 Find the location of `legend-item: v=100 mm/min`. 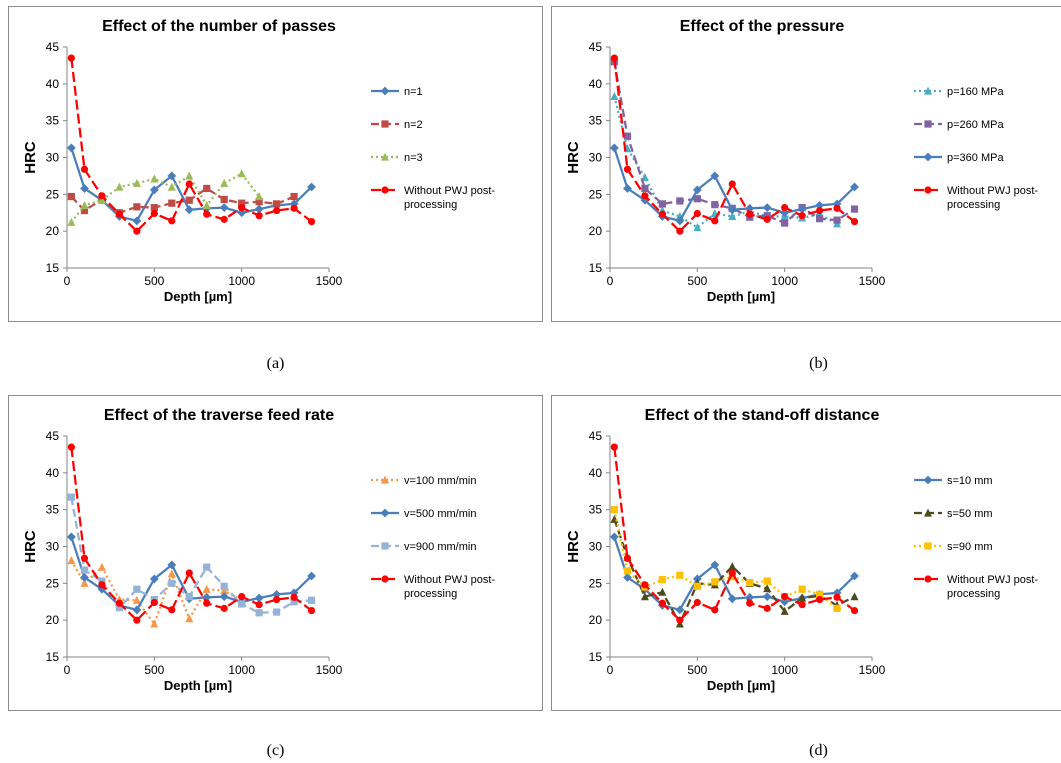

legend-item: v=100 mm/min is located at coordinates (423, 481).